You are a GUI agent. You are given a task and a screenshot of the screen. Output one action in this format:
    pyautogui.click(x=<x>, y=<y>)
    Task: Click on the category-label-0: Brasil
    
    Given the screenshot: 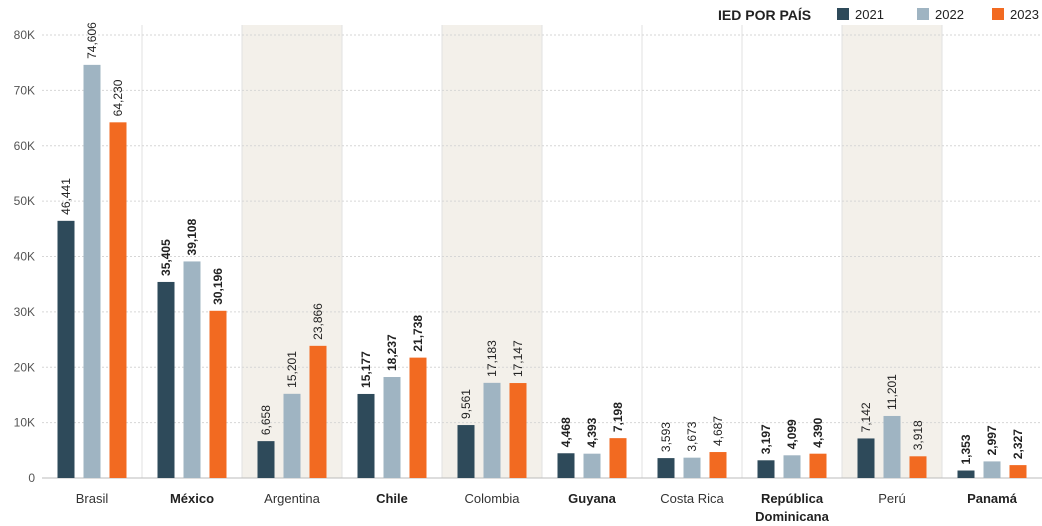 What is the action you would take?
    pyautogui.click(x=92, y=498)
    